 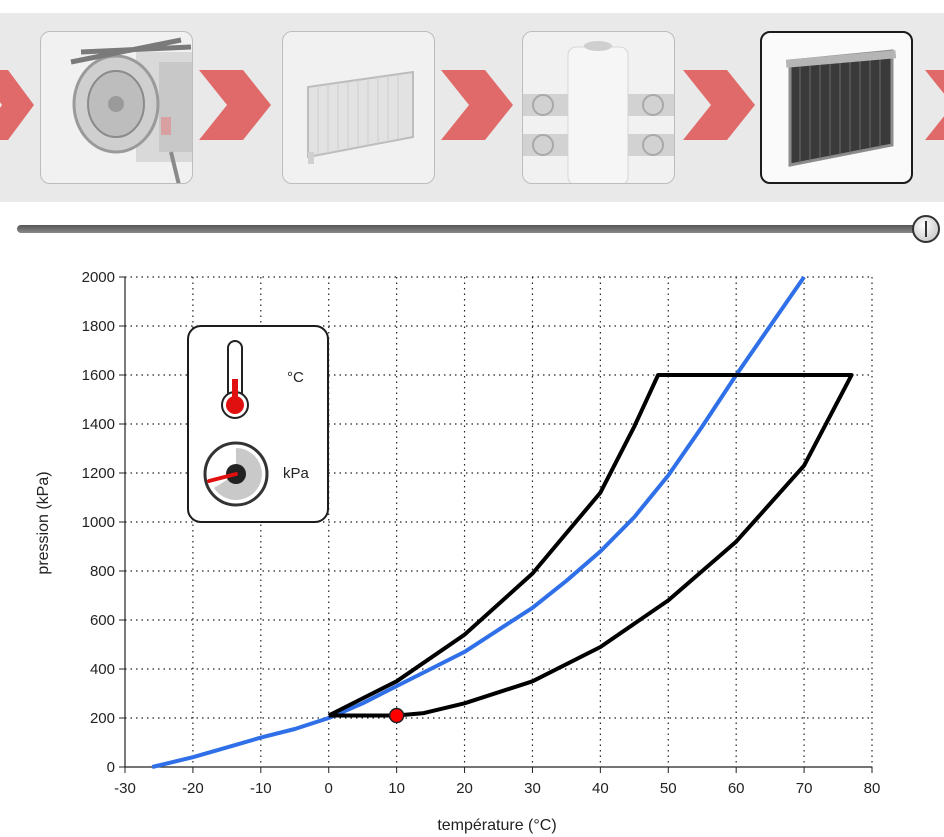 I want to click on x-tick-label: 80, so click(x=872, y=788).